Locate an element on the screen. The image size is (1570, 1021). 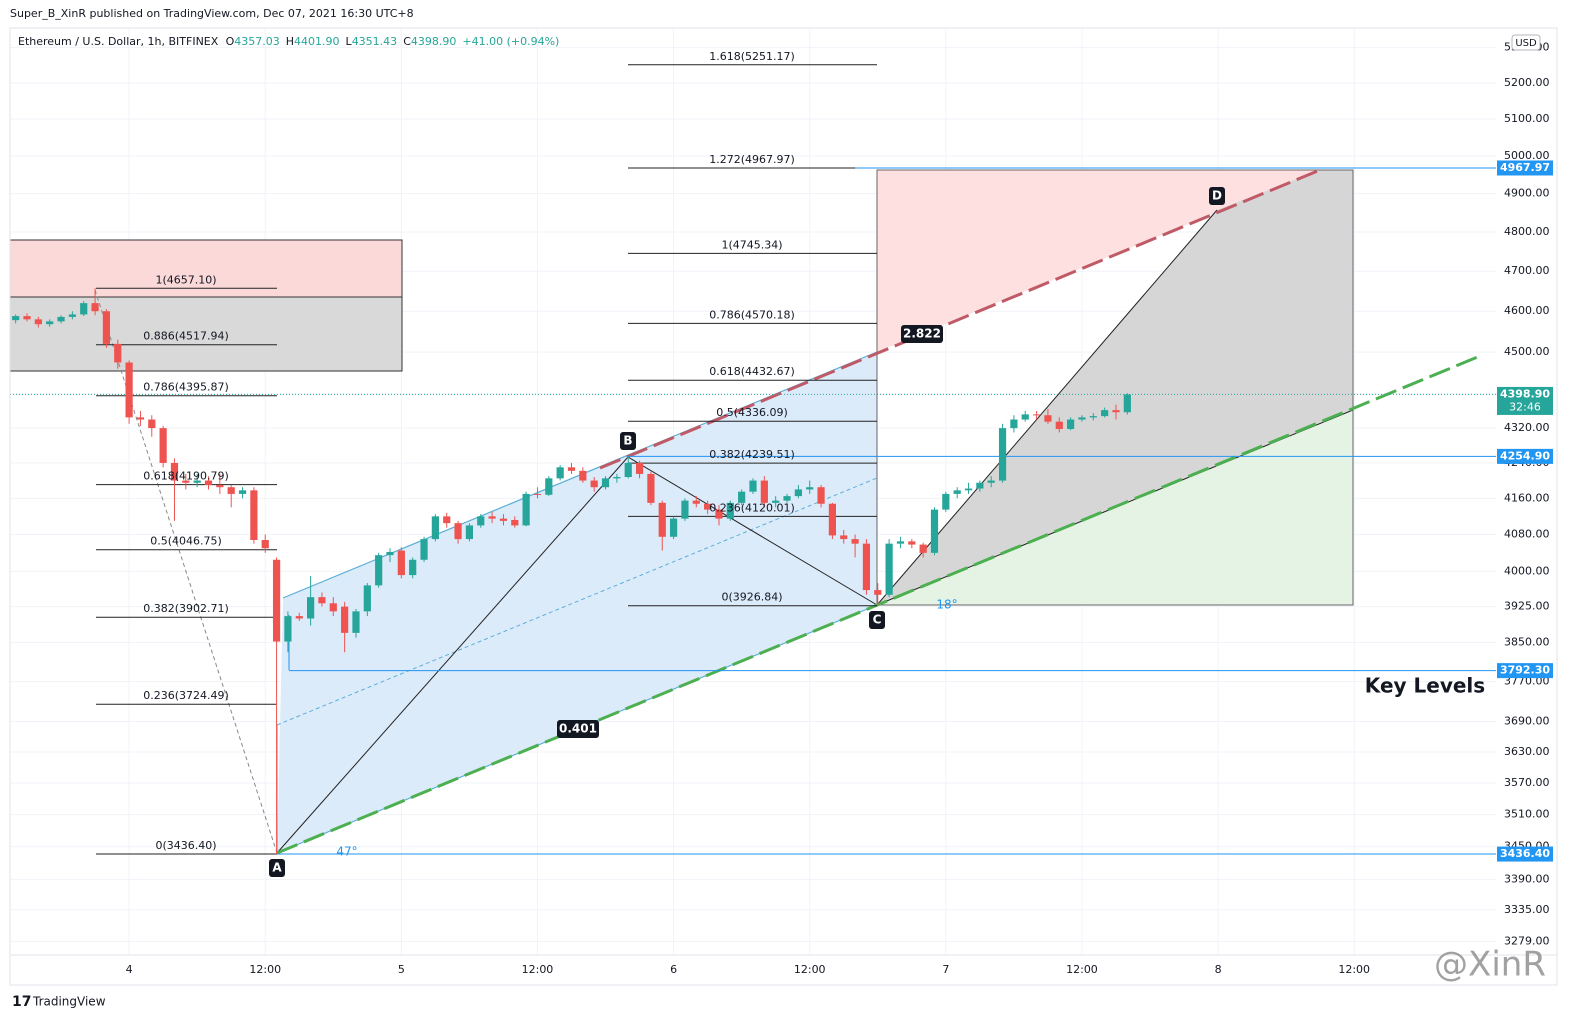
resistance-dashed is located at coordinates (960, 319).